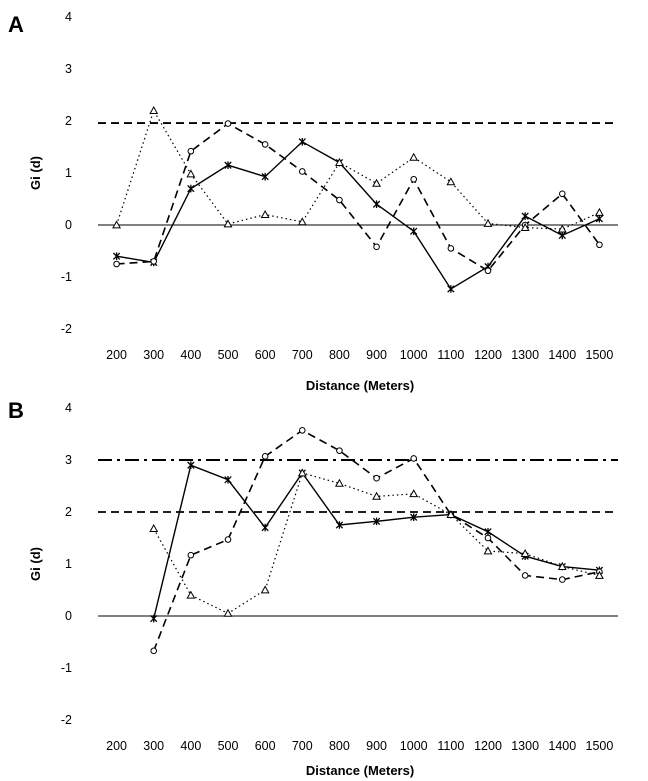  Describe the element at coordinates (190, 746) in the screenshot. I see `x-tick-label: 400` at that location.